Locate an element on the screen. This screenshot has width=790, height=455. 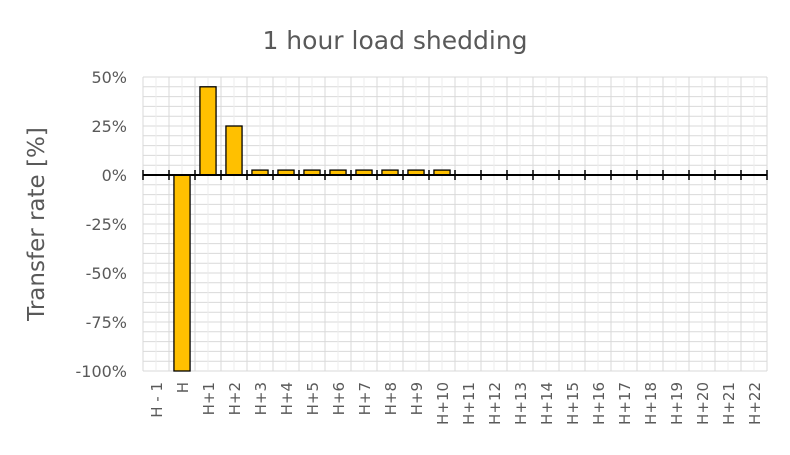
y-tick-label: -100% is located at coordinates (101, 371).